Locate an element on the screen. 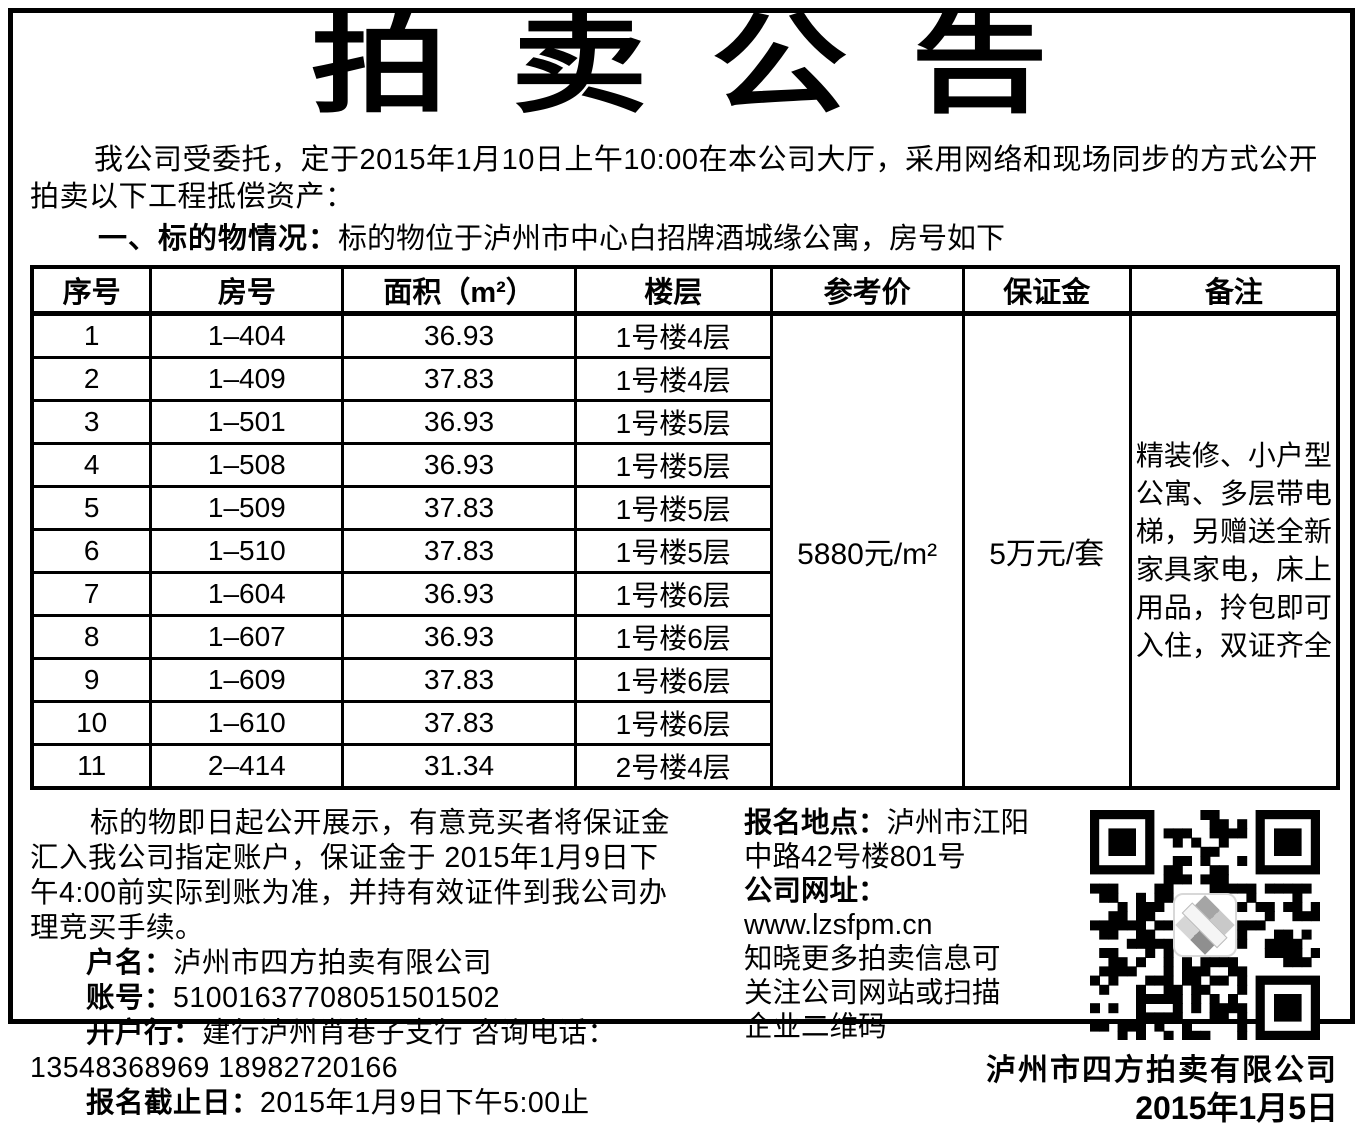 The width and height of the screenshot is (1364, 1127). website-url: www.lzsfpm.cn is located at coordinates (838, 925).